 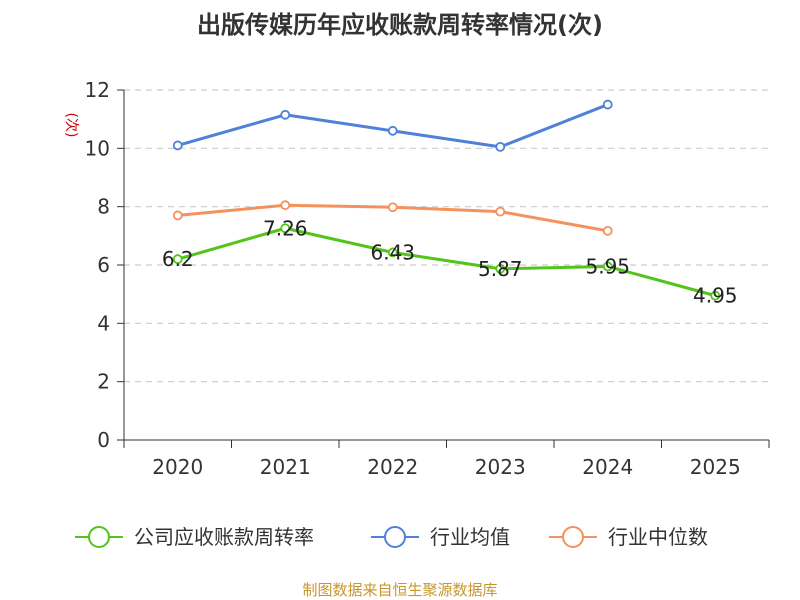 I want to click on x-tick-label: 2022, so click(x=392, y=467).